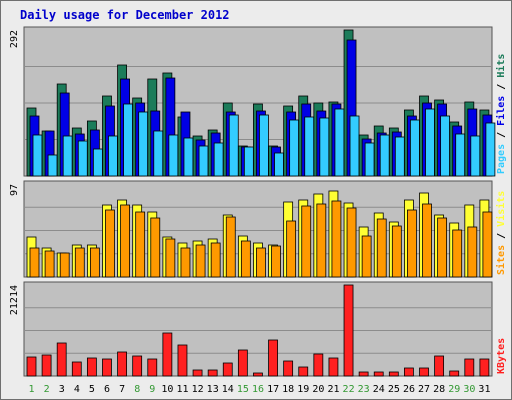 This screenshot has width=512, height=400. Describe the element at coordinates (501, 66) in the screenshot. I see `side-label-hits: Hits` at that location.